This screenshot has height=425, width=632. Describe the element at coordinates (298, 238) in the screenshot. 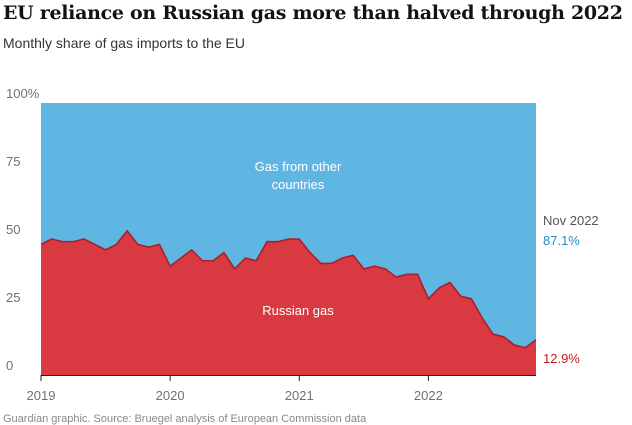

I see `area-labels: Gas from other countries Russian gas` at that location.